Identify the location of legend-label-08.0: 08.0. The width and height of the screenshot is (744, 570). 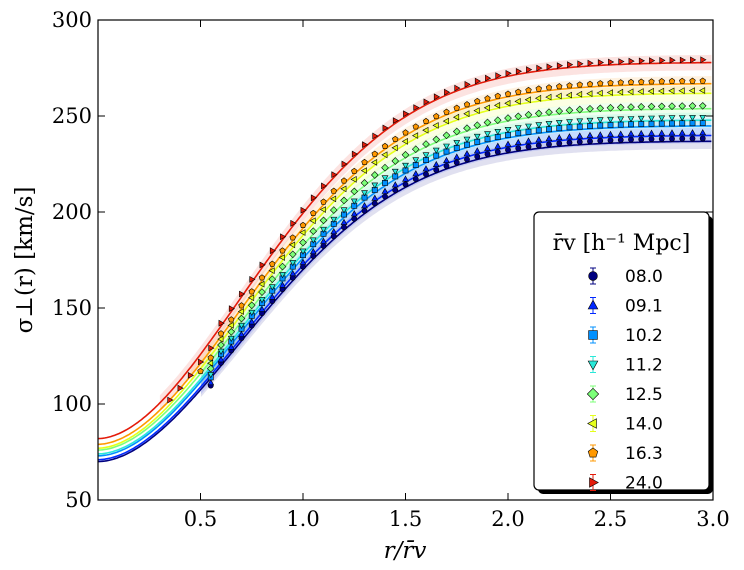
(644, 277).